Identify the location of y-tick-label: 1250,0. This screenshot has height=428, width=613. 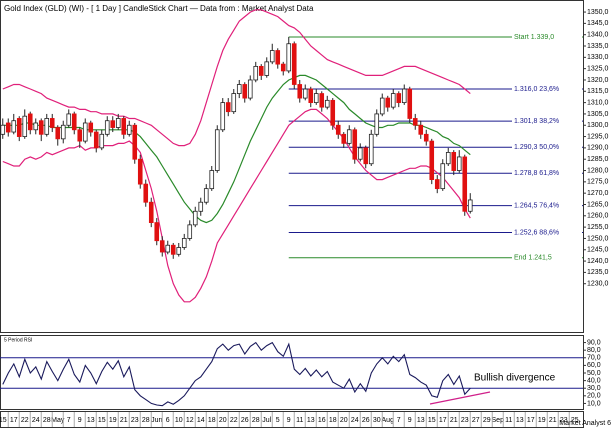
(598, 238).